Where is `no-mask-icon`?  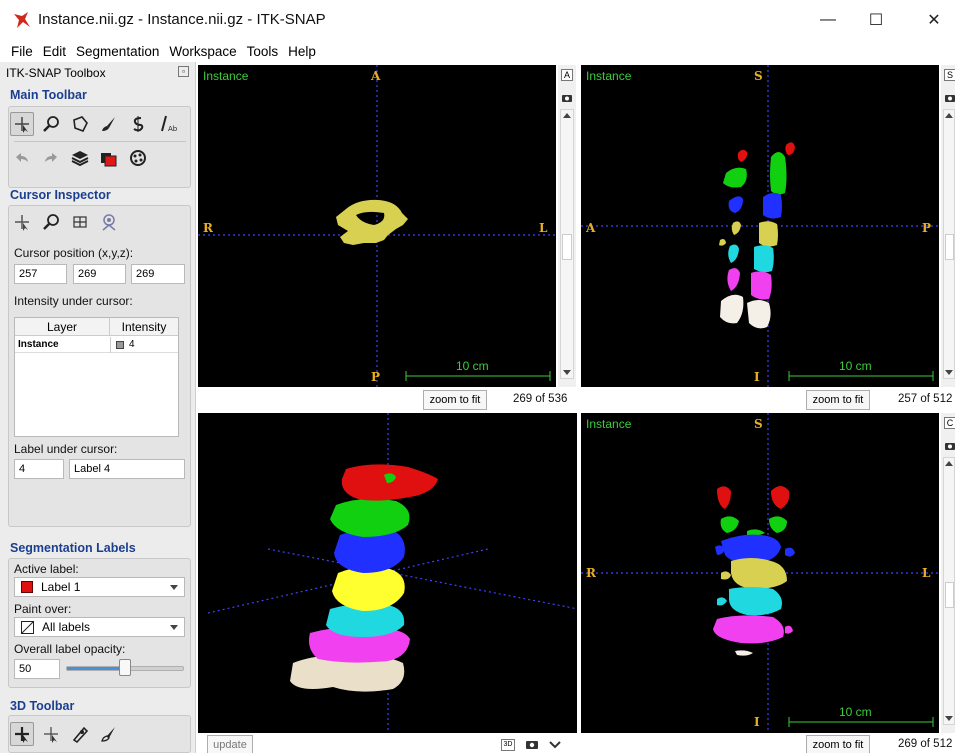 no-mask-icon is located at coordinates (27, 627).